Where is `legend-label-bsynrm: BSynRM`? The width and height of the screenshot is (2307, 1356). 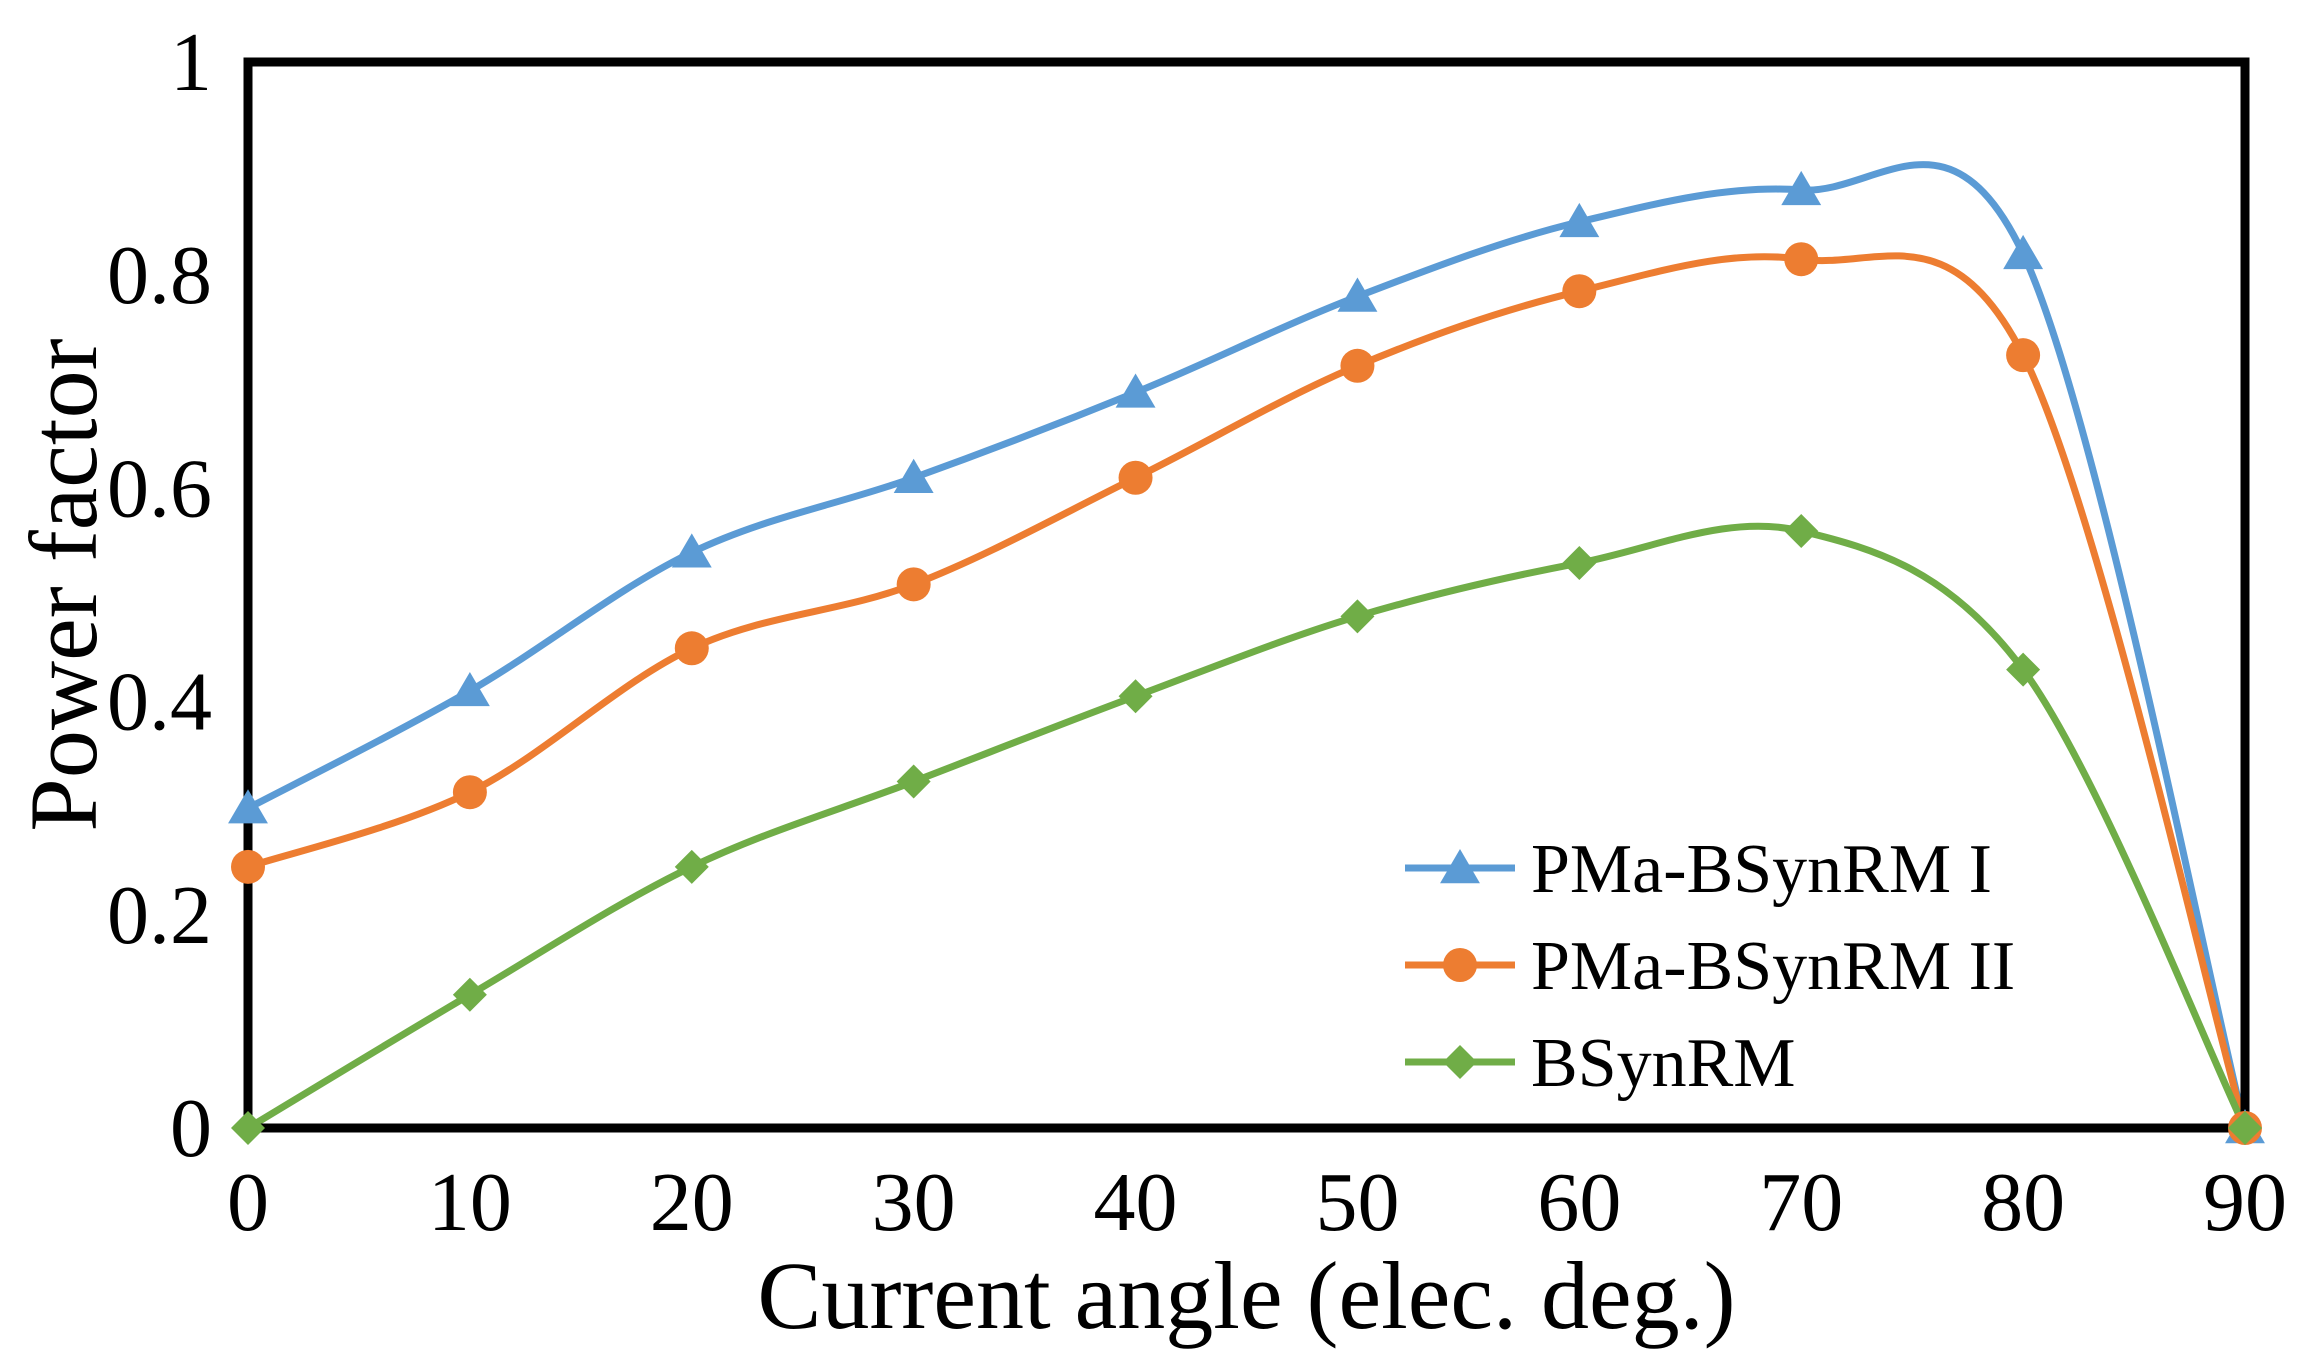 legend-label-bsynrm: BSynRM is located at coordinates (1663, 1063).